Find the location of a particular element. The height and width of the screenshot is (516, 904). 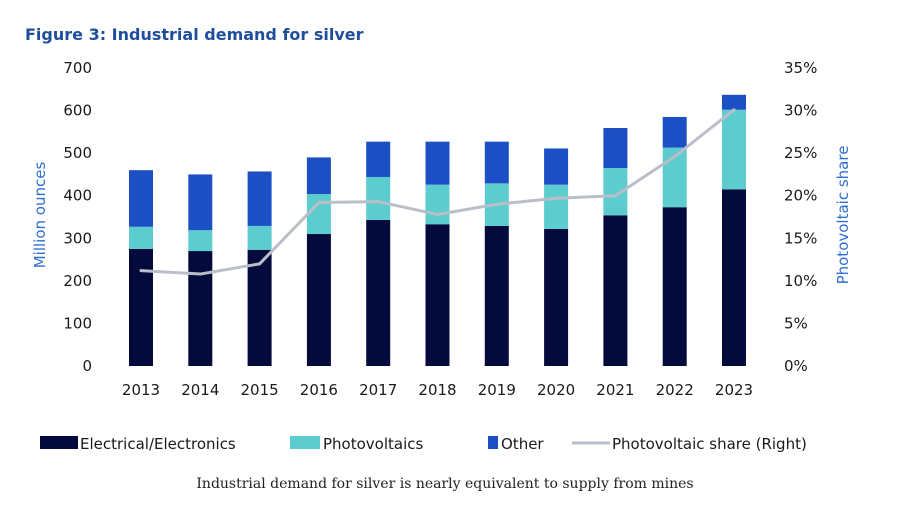

bar-electrical-electronics-2021 is located at coordinates (615, 290).